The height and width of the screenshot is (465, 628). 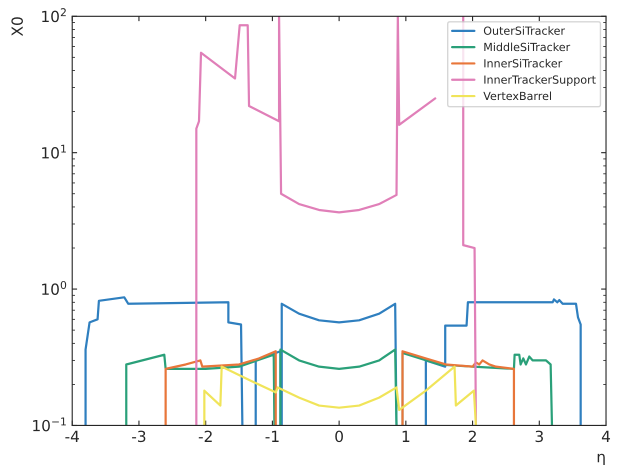 What do you see at coordinates (72, 436) in the screenshot?
I see `x-tick-label: -4` at bounding box center [72, 436].